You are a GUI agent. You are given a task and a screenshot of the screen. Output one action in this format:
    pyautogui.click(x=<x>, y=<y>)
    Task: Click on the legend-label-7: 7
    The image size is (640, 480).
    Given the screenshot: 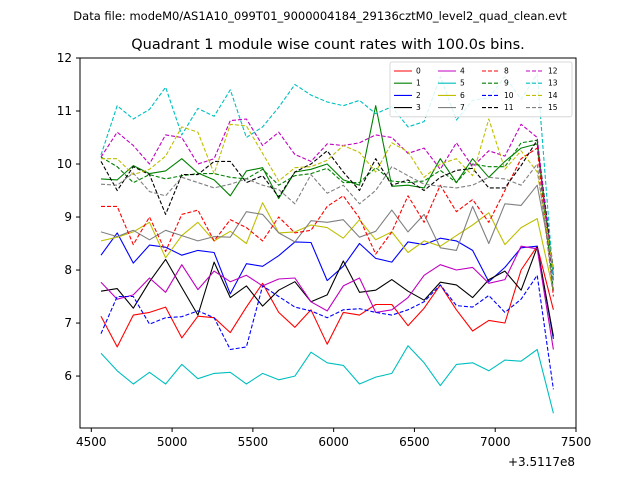 What is the action you would take?
    pyautogui.click(x=462, y=107)
    